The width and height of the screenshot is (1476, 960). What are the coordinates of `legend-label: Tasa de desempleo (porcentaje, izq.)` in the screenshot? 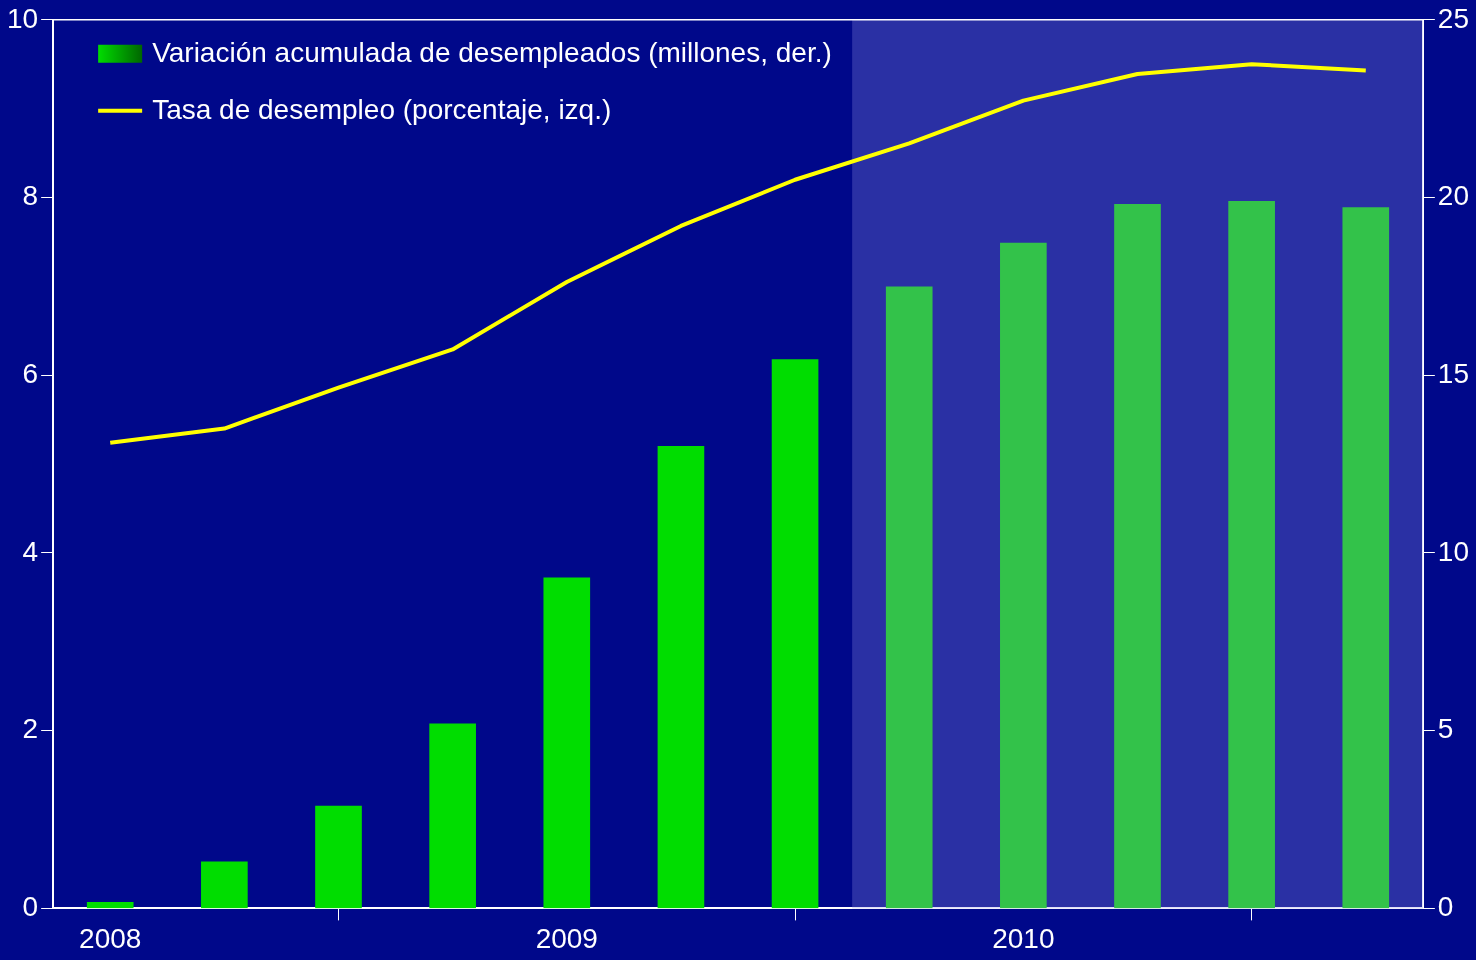 It's located at (382, 109).